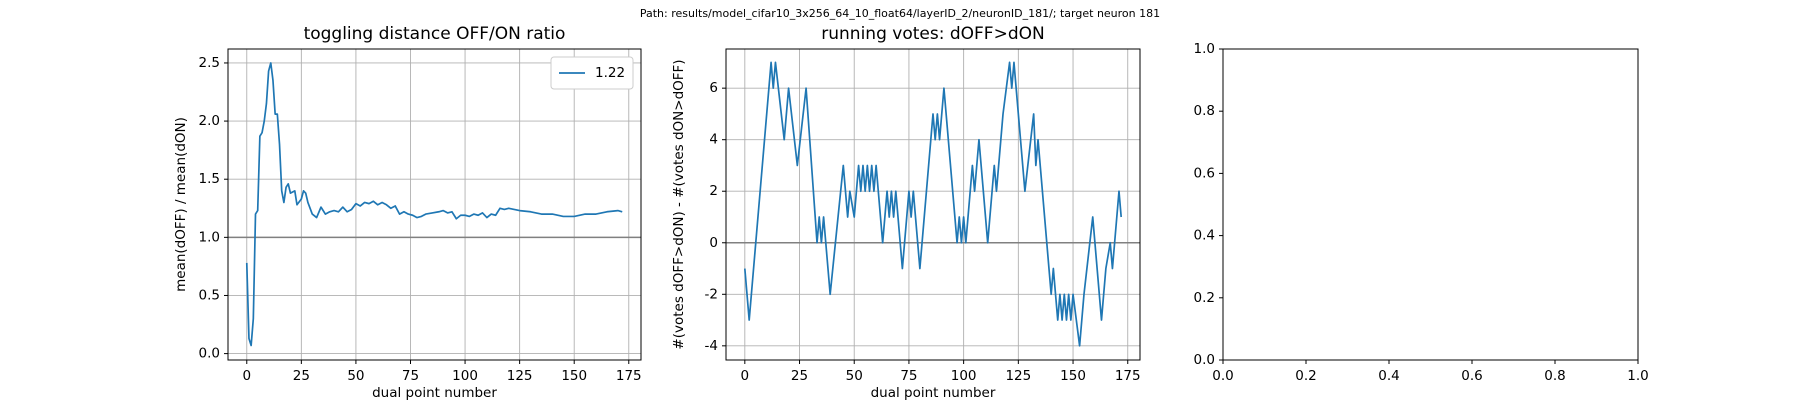  Describe the element at coordinates (1305, 376) in the screenshot. I see `x-tick-label: 0.2` at that location.